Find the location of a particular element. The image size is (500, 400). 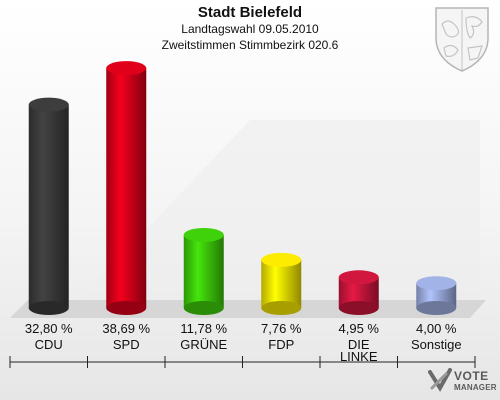

chart-title: Stadt Bielefeld is located at coordinates (250, 12).